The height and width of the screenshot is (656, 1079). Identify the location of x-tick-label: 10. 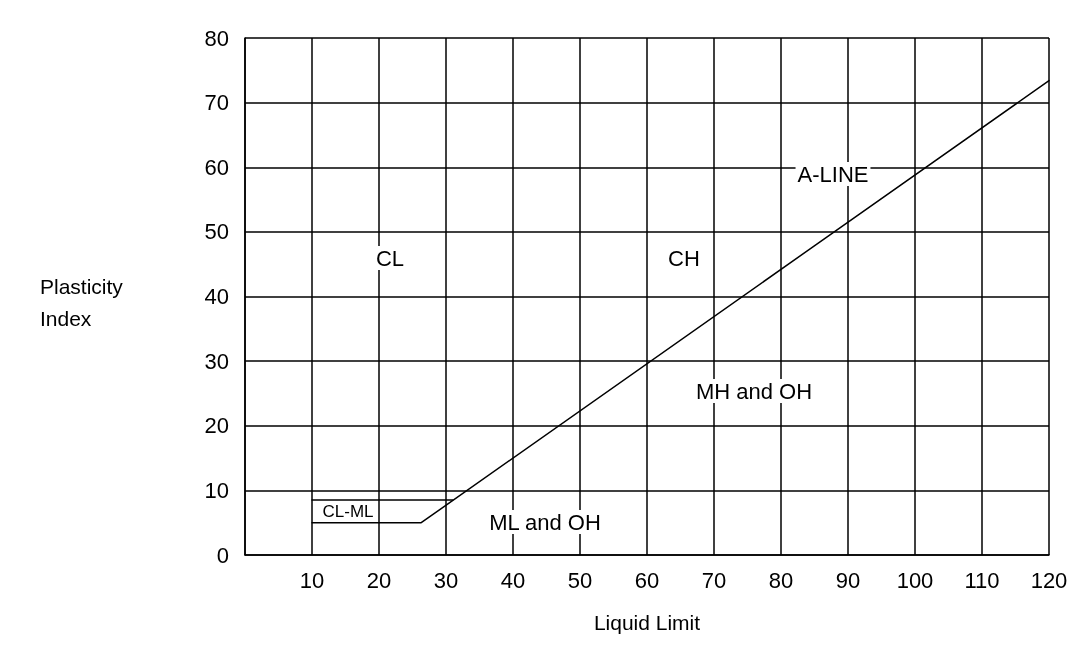
(312, 580).